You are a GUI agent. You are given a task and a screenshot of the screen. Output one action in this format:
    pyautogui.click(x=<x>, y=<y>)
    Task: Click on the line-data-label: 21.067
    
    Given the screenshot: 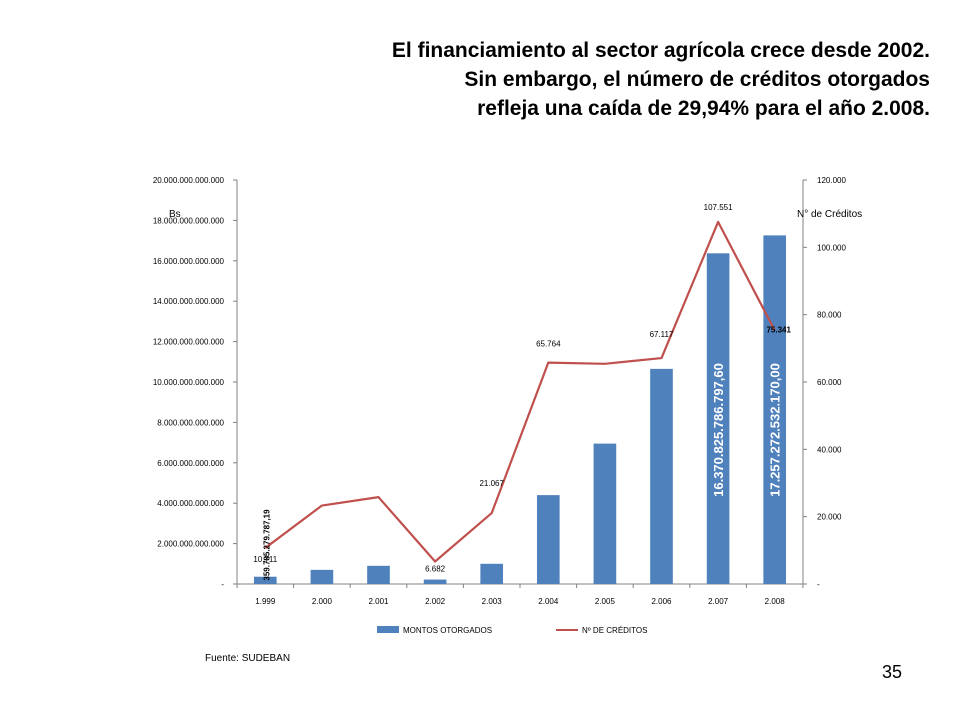 What is the action you would take?
    pyautogui.click(x=491, y=483)
    